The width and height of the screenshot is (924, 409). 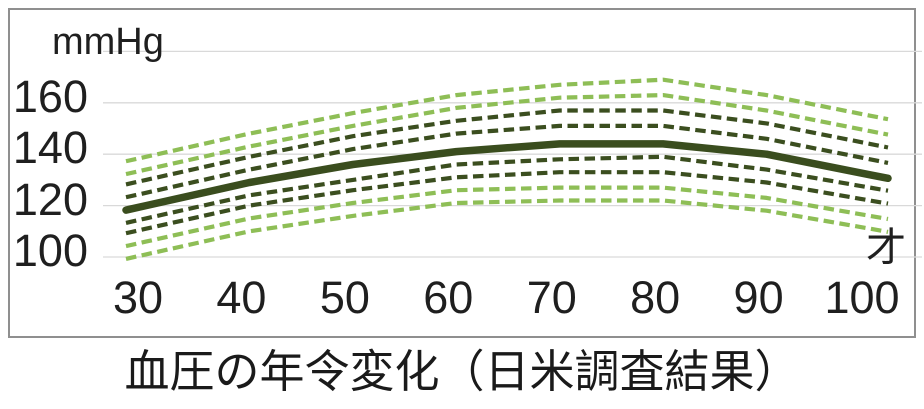 What do you see at coordinates (551, 297) in the screenshot?
I see `x-tick-70: 70` at bounding box center [551, 297].